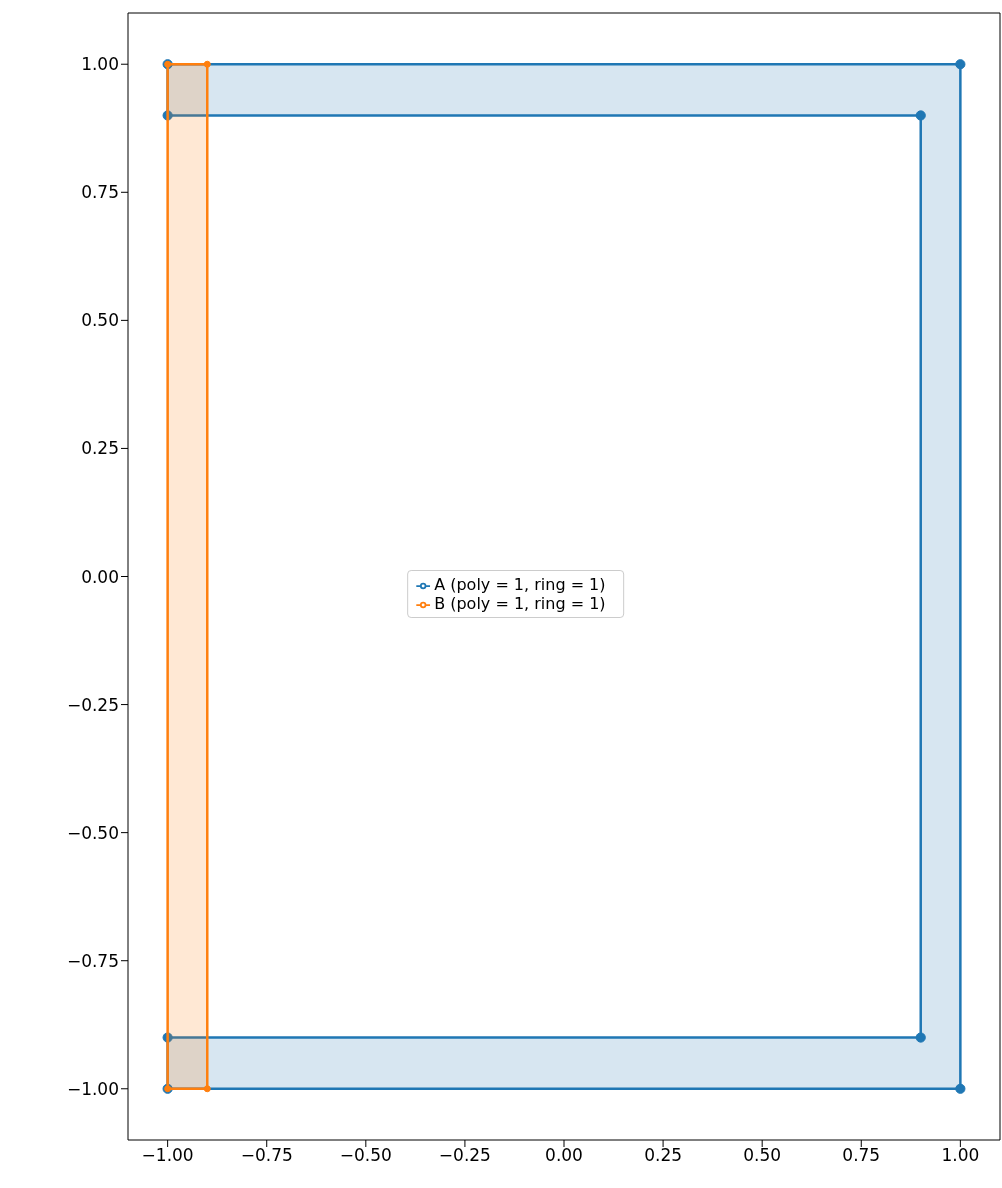 The width and height of the screenshot is (1002, 1188). Describe the element at coordinates (100, 64) in the screenshot. I see `y-tick-label: 1.00` at that location.